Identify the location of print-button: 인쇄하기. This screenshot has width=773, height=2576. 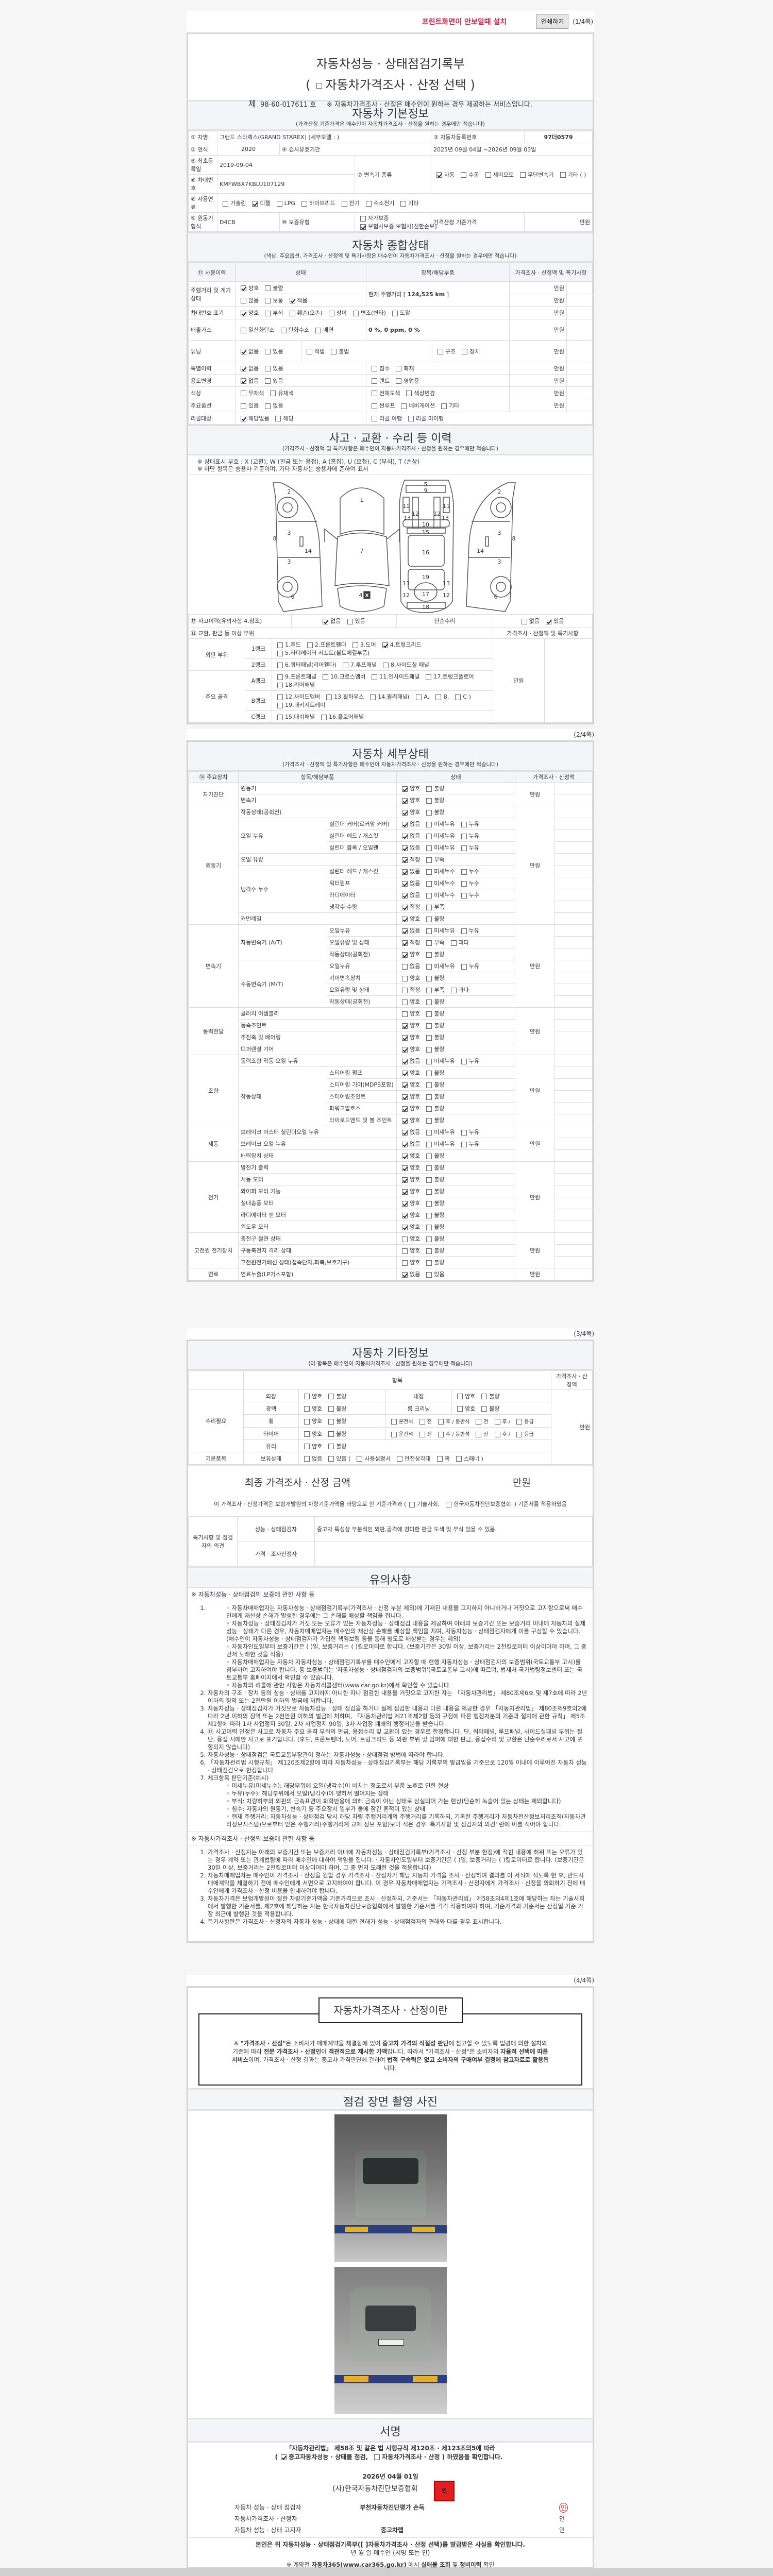
(552, 21).